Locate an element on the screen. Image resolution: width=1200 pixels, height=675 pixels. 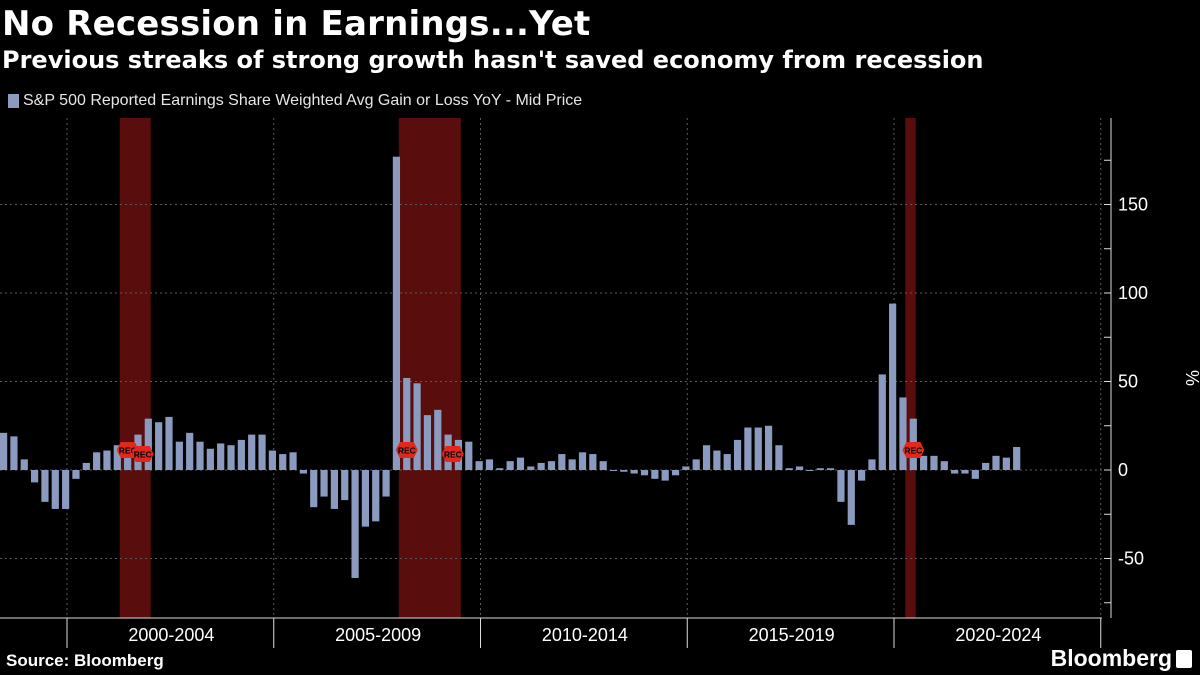
y-axis-label: % is located at coordinates (1191, 378).